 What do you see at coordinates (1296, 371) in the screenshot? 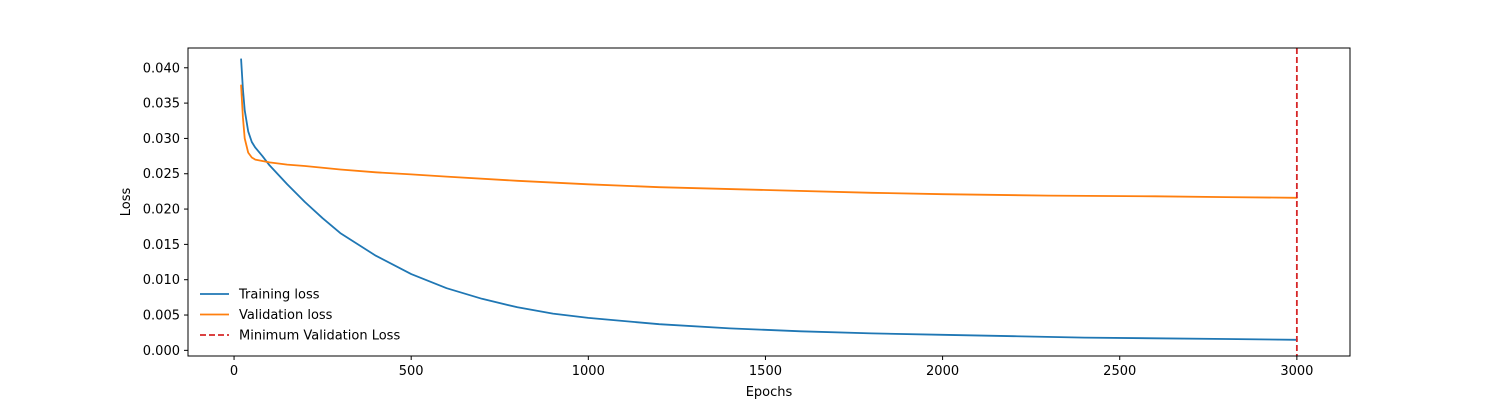
I see `x-tick-label: 3000` at bounding box center [1296, 371].